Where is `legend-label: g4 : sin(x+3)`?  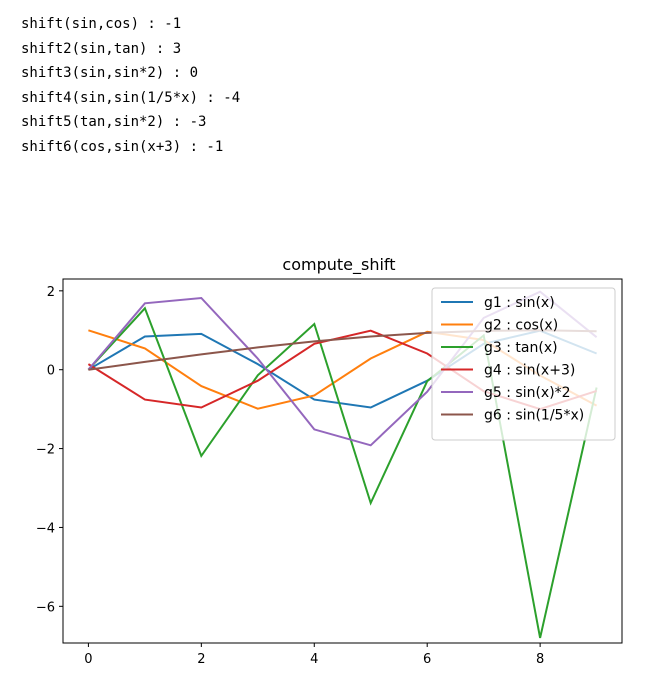 legend-label: g4 : sin(x+3) is located at coordinates (529, 371).